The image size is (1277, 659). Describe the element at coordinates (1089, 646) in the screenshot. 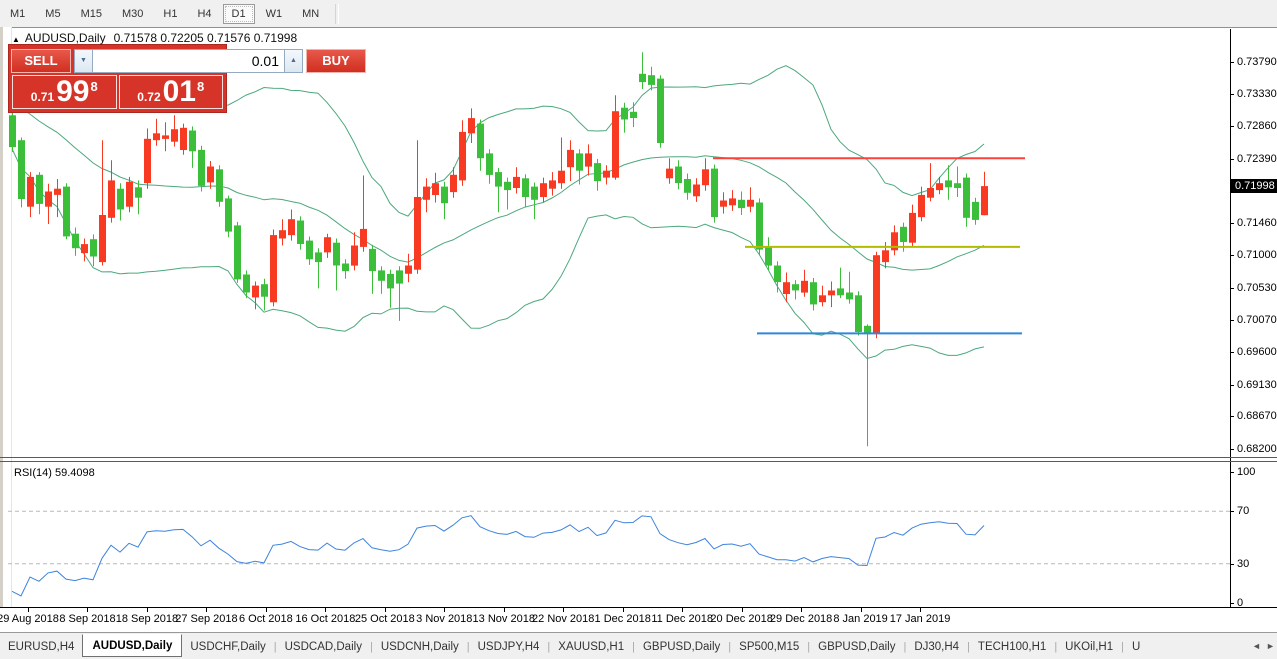

I see `chart-tab-ukoil-h1: UKOil,H1` at that location.